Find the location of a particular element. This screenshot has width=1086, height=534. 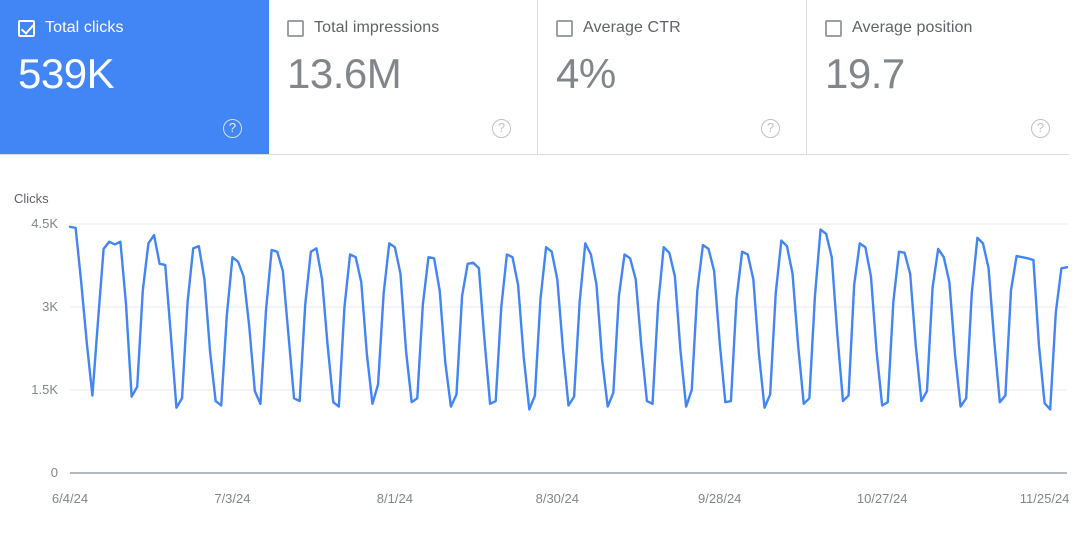

metric-value-average-ctr: 4% is located at coordinates (586, 73).